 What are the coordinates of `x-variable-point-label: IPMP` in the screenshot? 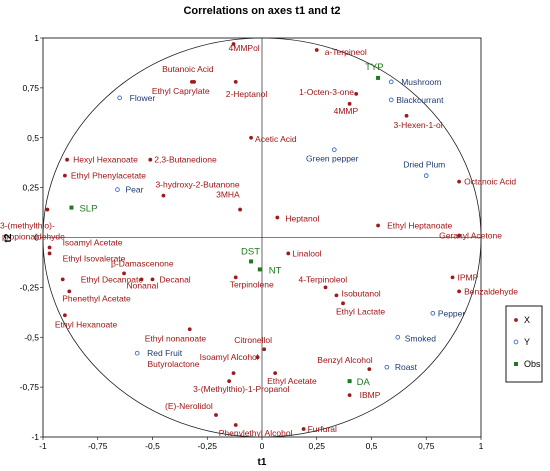 It's located at (468, 277).